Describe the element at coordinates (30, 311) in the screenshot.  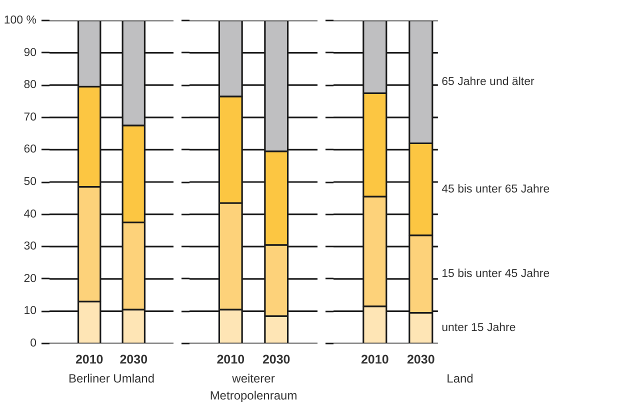
I see `y-tick-label: 10` at that location.